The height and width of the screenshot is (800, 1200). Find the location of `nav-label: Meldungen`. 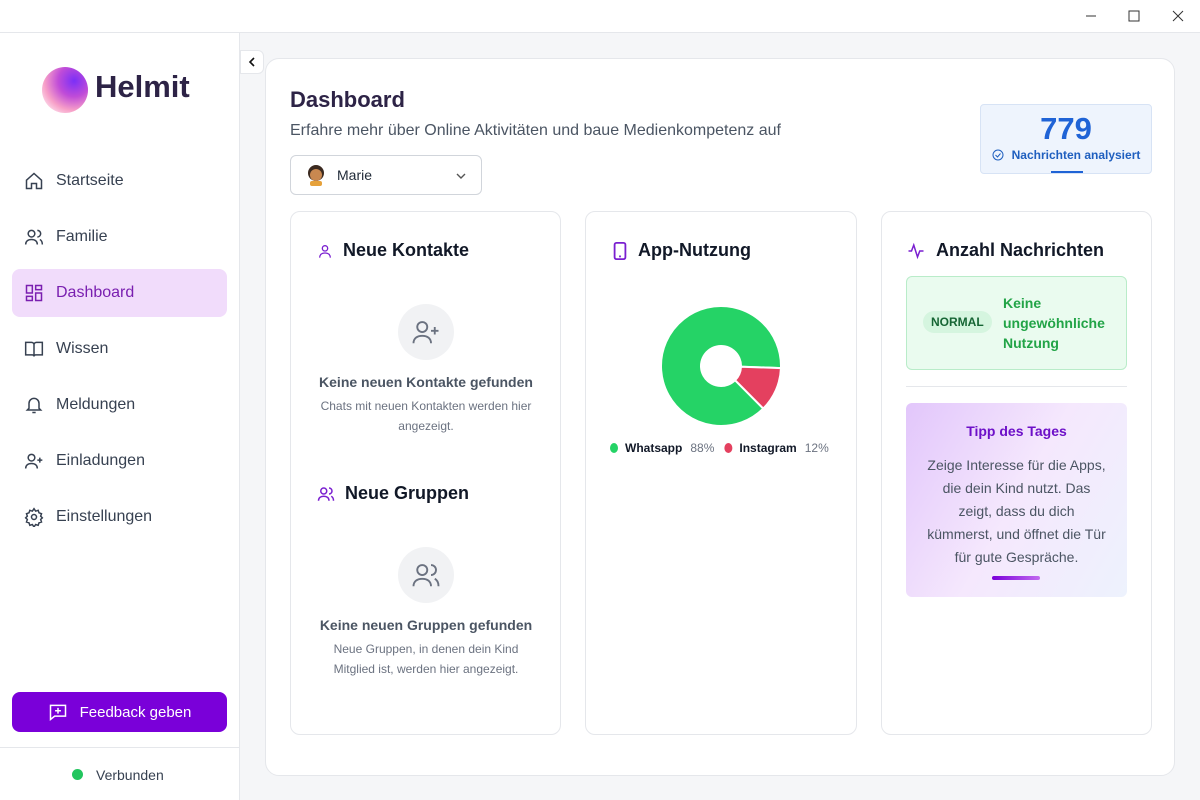

nav-label: Meldungen is located at coordinates (96, 404).